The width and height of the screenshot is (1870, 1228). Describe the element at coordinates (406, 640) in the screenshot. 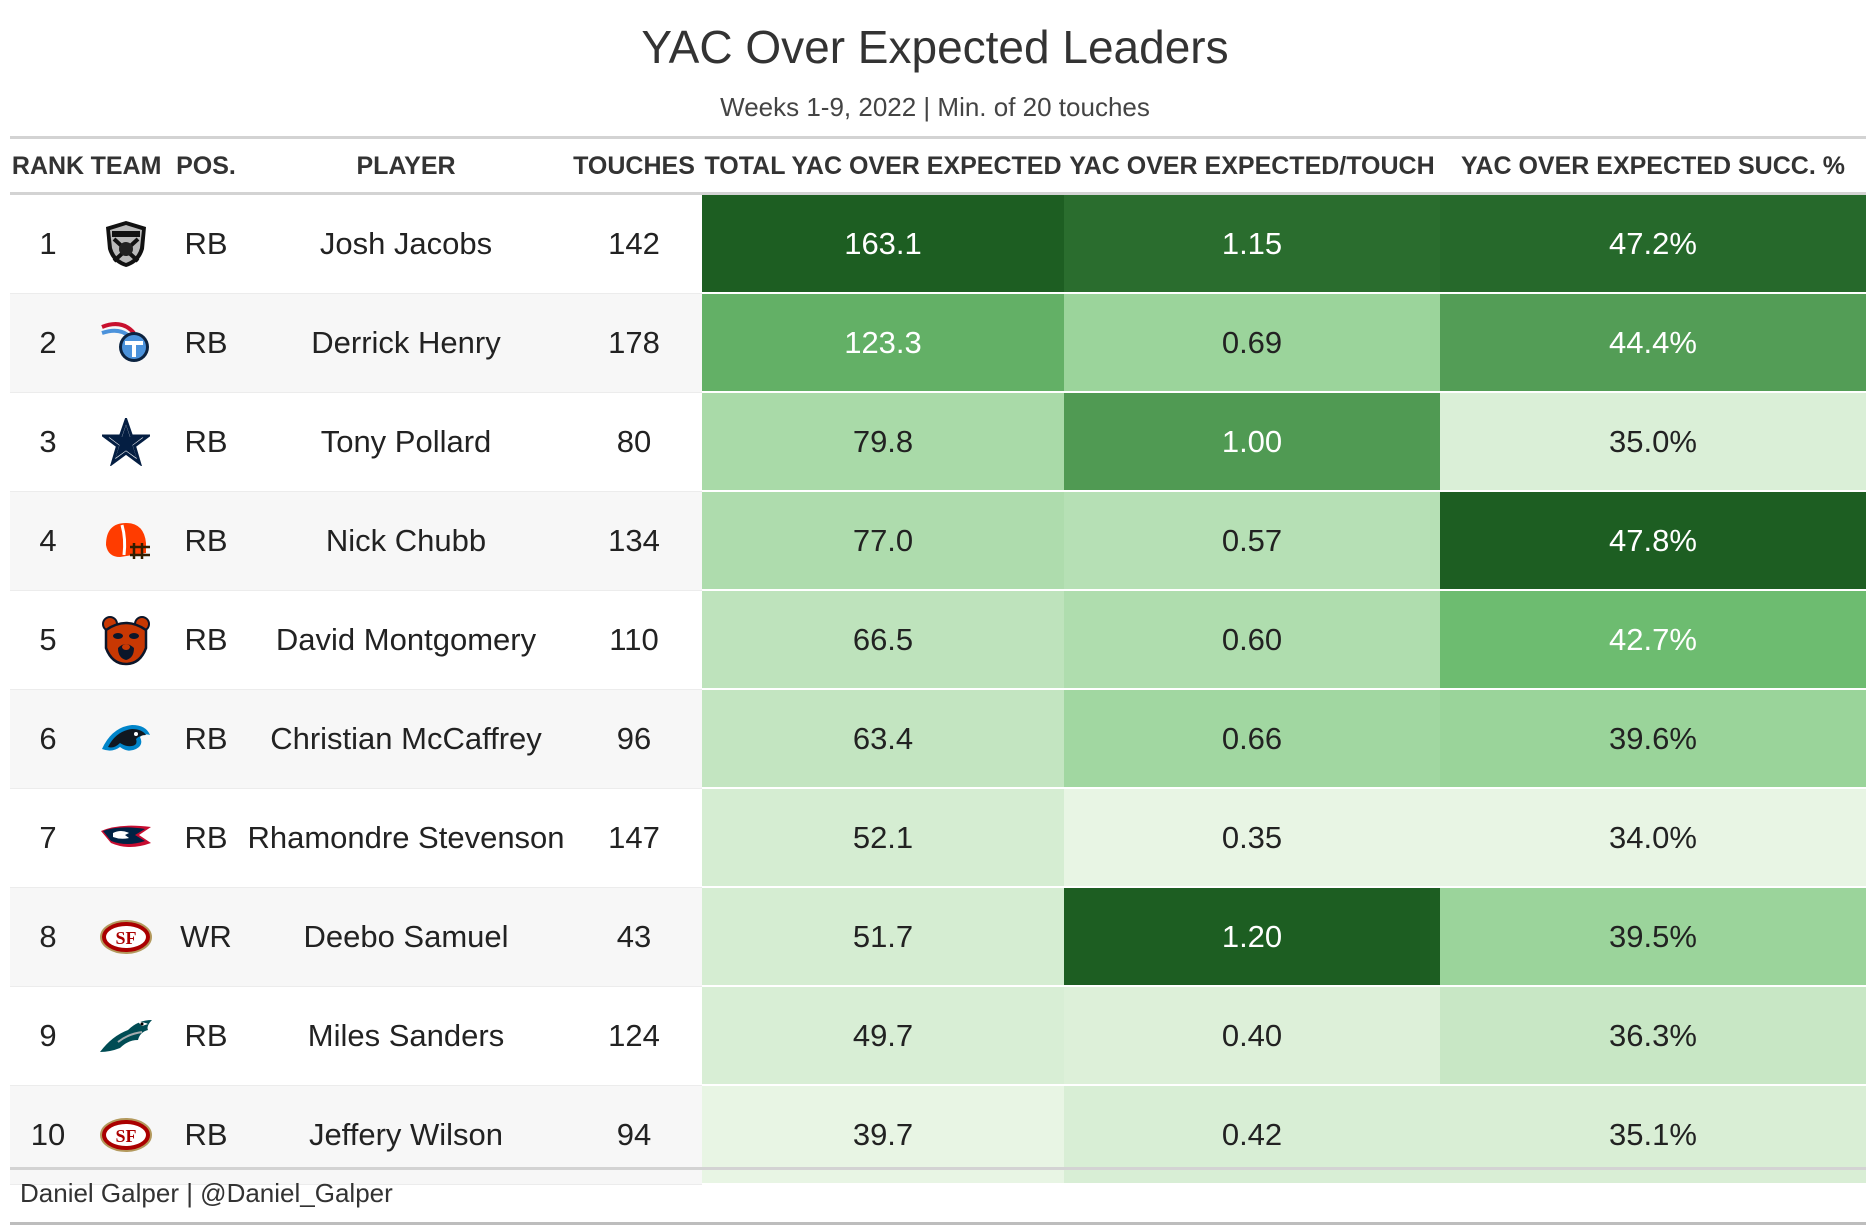

I see `cell-player: David Montgomery` at that location.